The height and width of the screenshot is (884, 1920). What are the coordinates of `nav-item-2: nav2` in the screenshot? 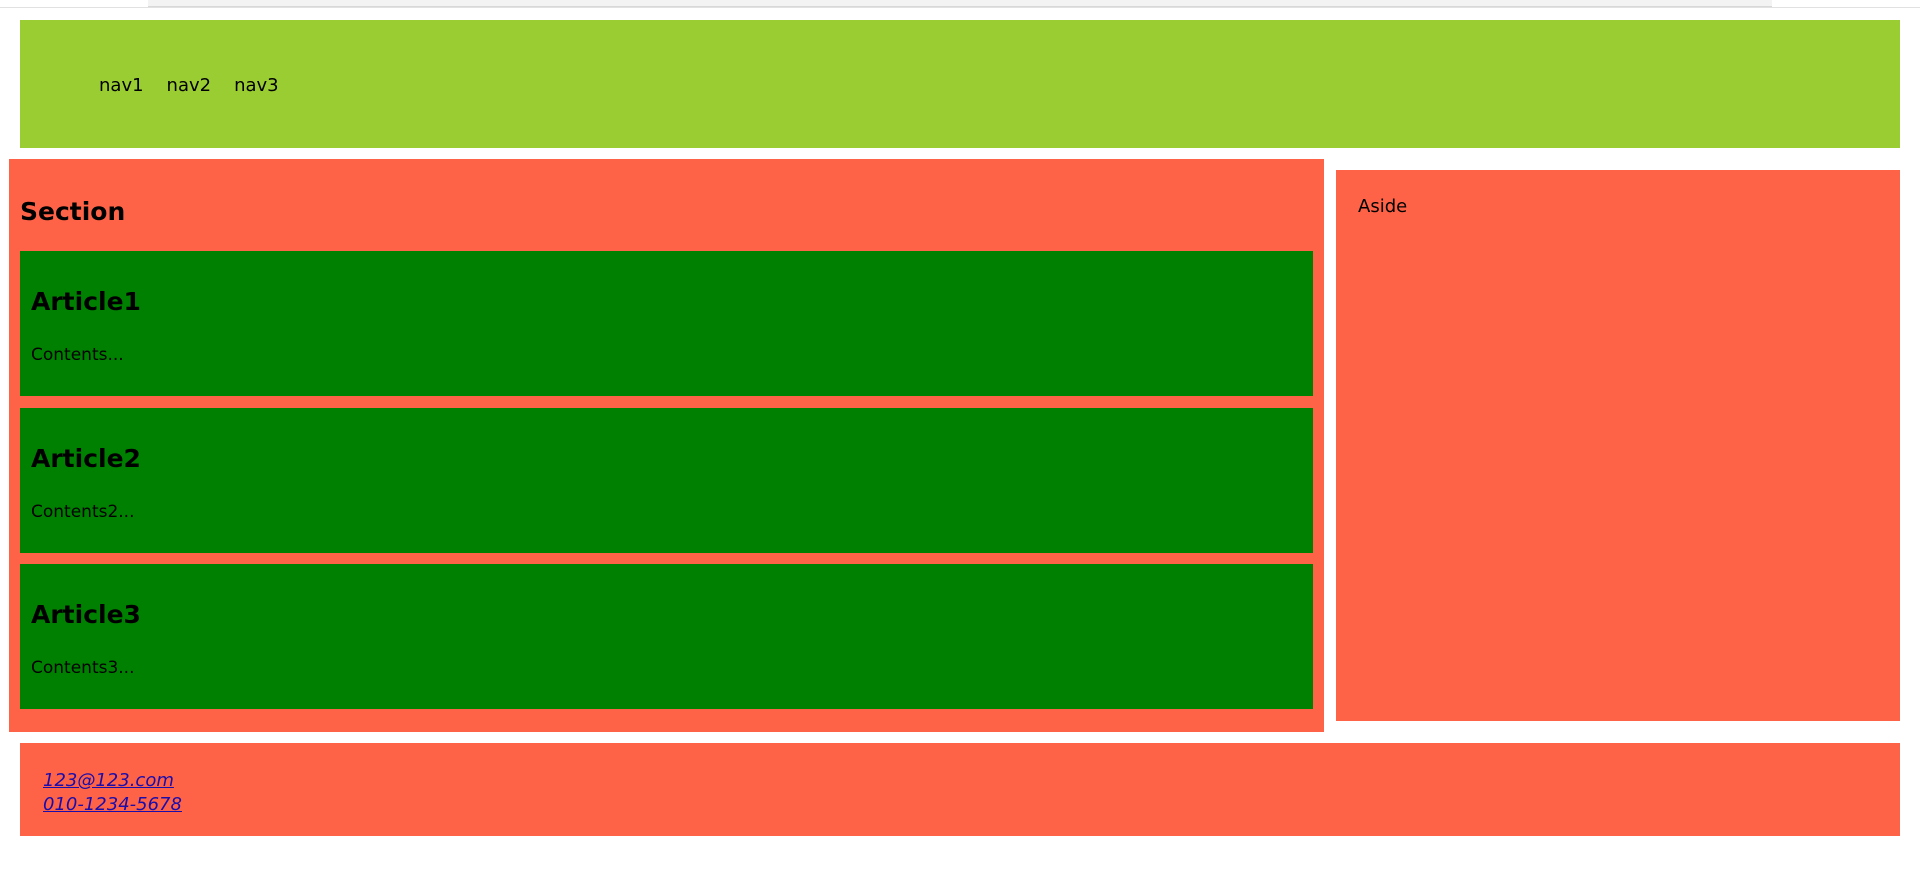 It's located at (189, 85).